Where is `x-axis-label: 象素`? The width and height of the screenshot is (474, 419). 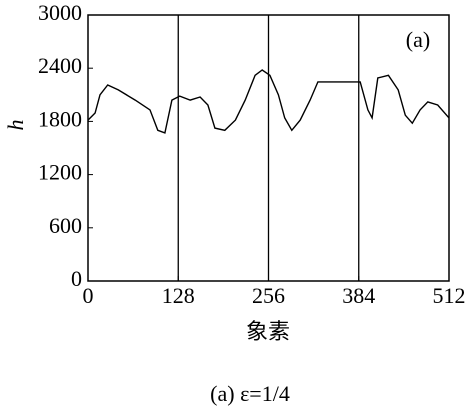
x-axis-label: 象素 is located at coordinates (268, 331).